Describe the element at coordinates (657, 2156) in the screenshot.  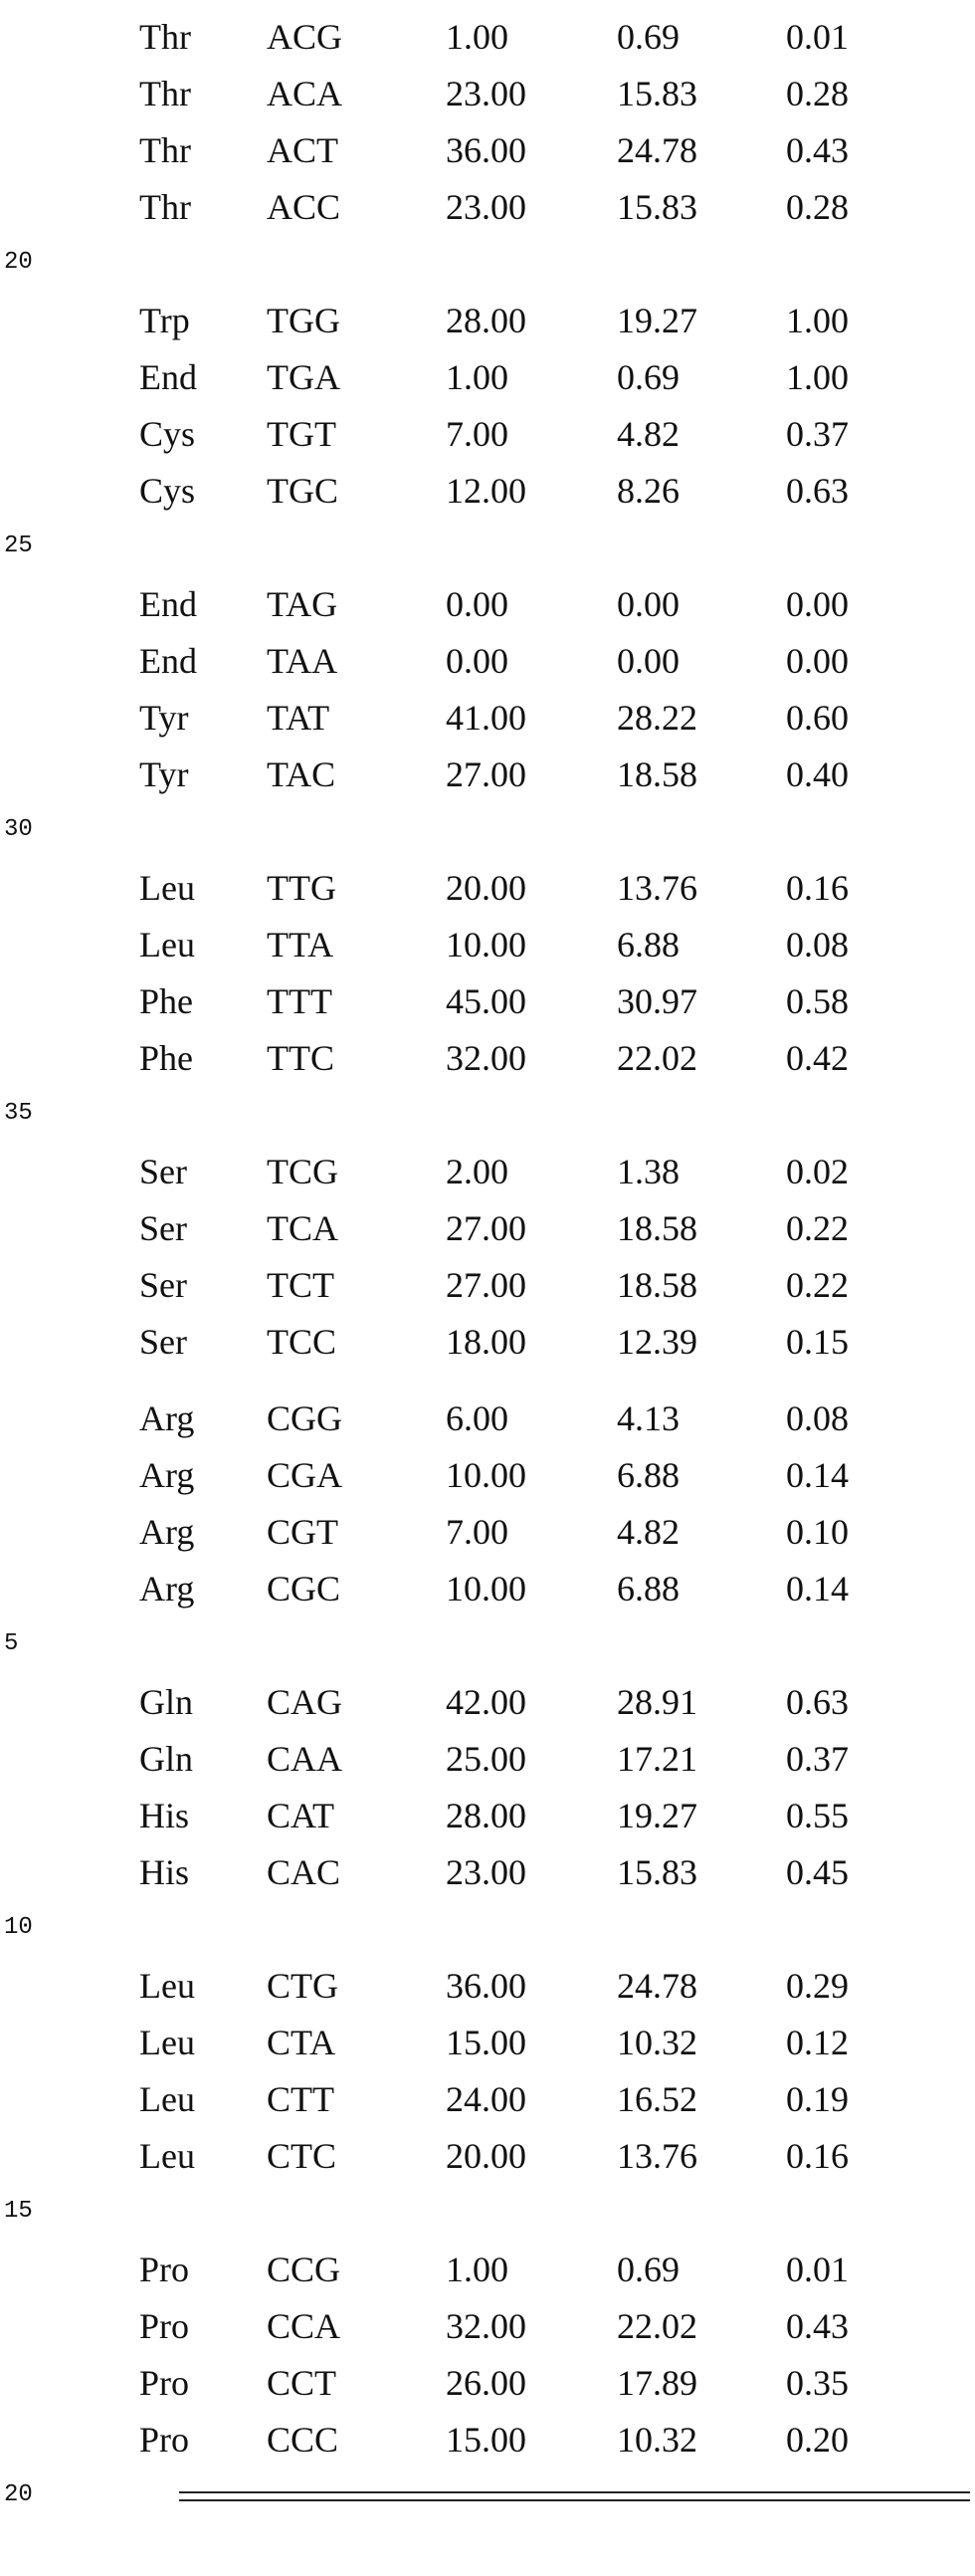
I see `table-cell: 13.76` at that location.